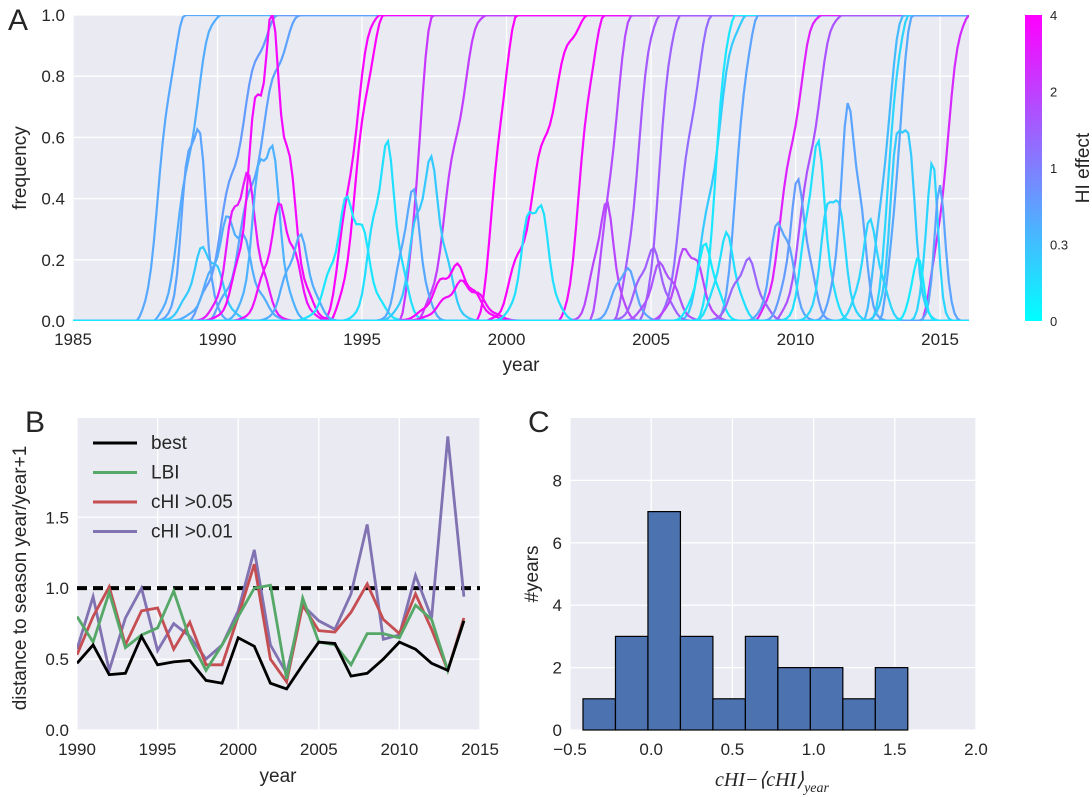 The width and height of the screenshot is (1092, 797). What do you see at coordinates (57, 517) in the screenshot?
I see `panel-b-ytick-label: 1.5` at bounding box center [57, 517].